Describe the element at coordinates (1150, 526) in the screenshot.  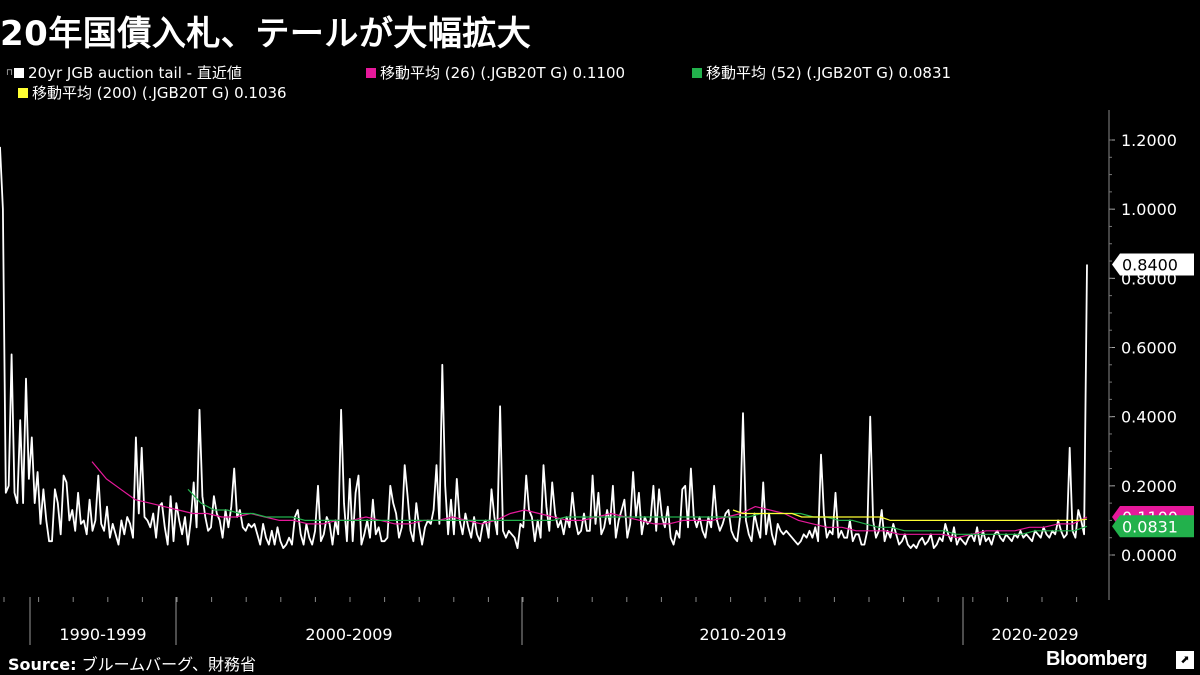
I see `last-value-tag-text: 0.0831` at that location.